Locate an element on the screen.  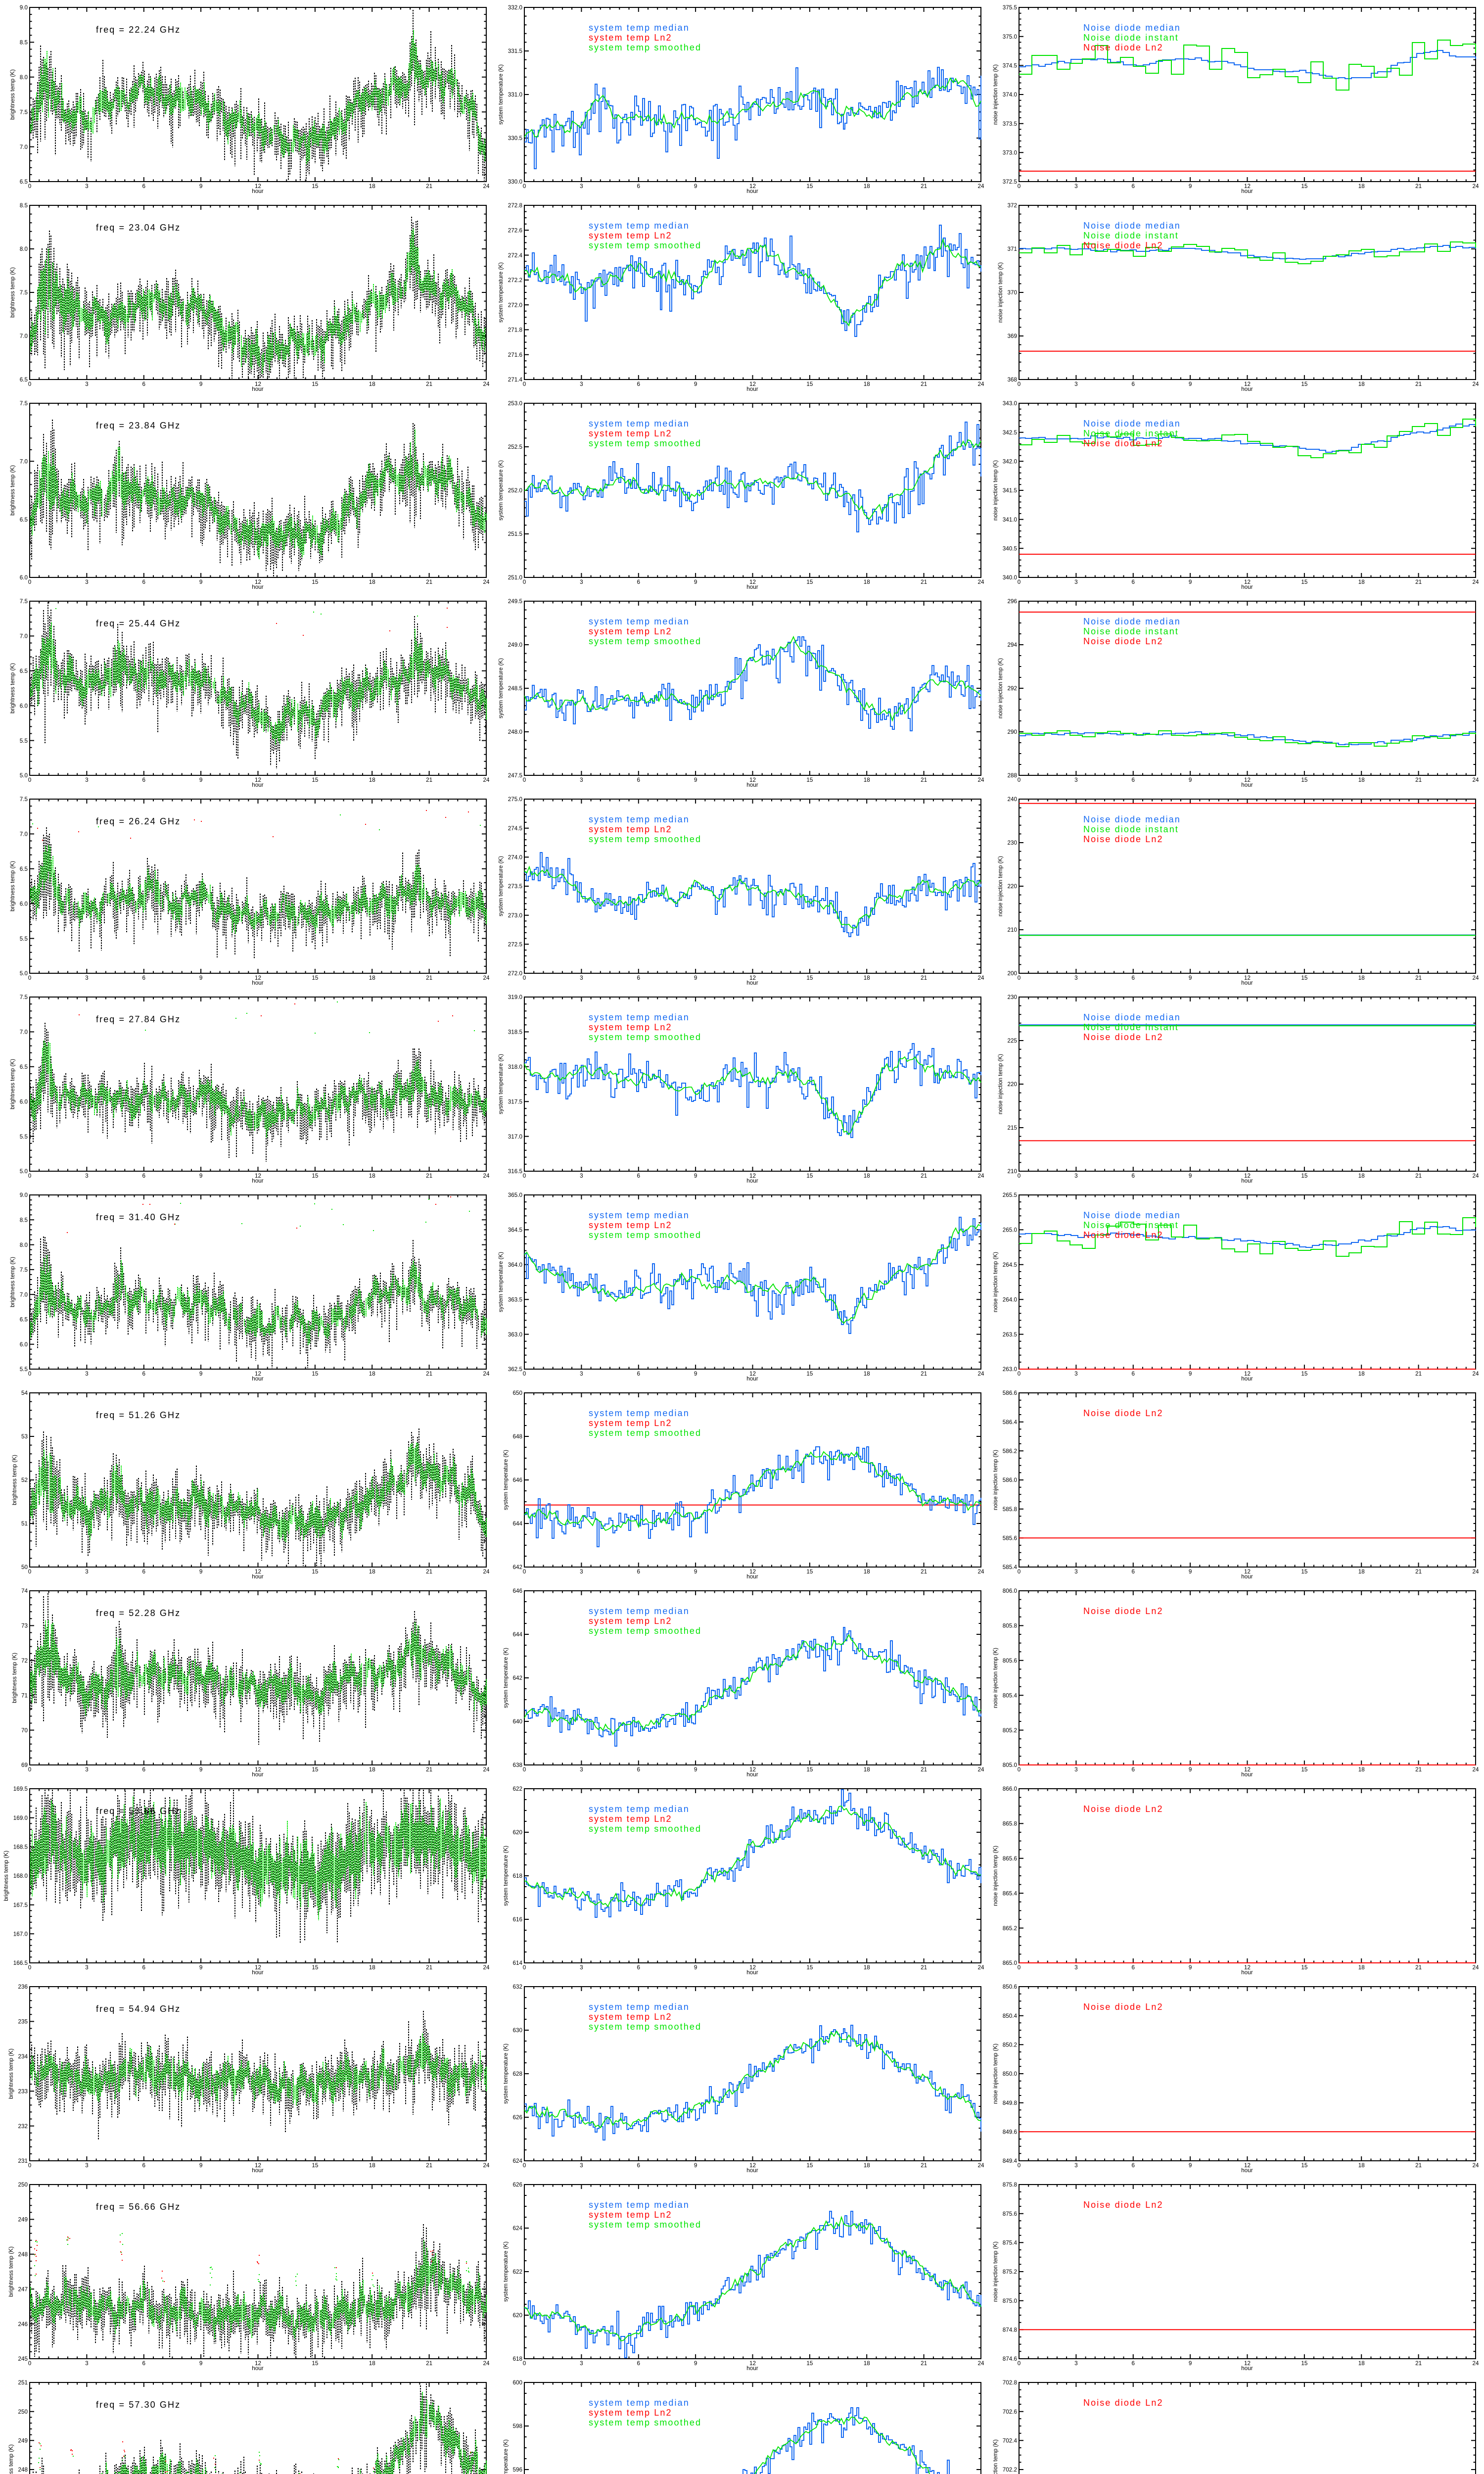
svg-text: 8.0 is located at coordinates (24, 249).